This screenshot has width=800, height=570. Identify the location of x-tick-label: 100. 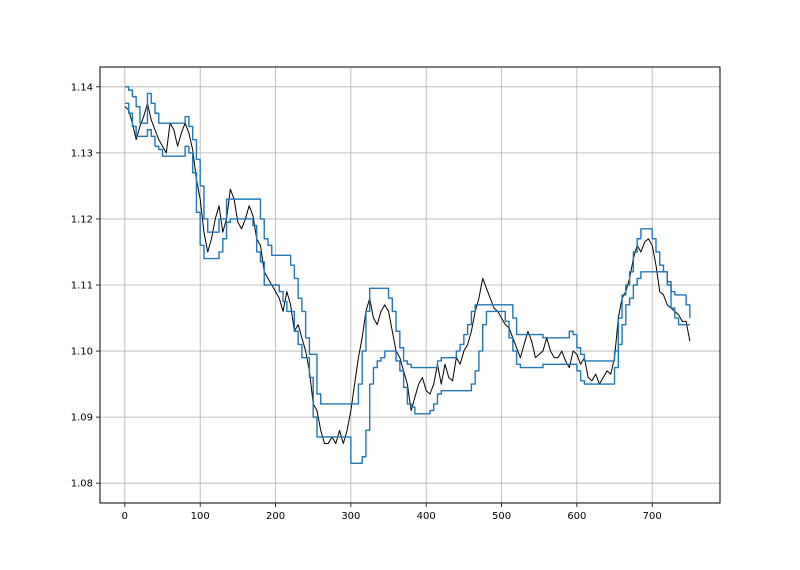
(200, 516).